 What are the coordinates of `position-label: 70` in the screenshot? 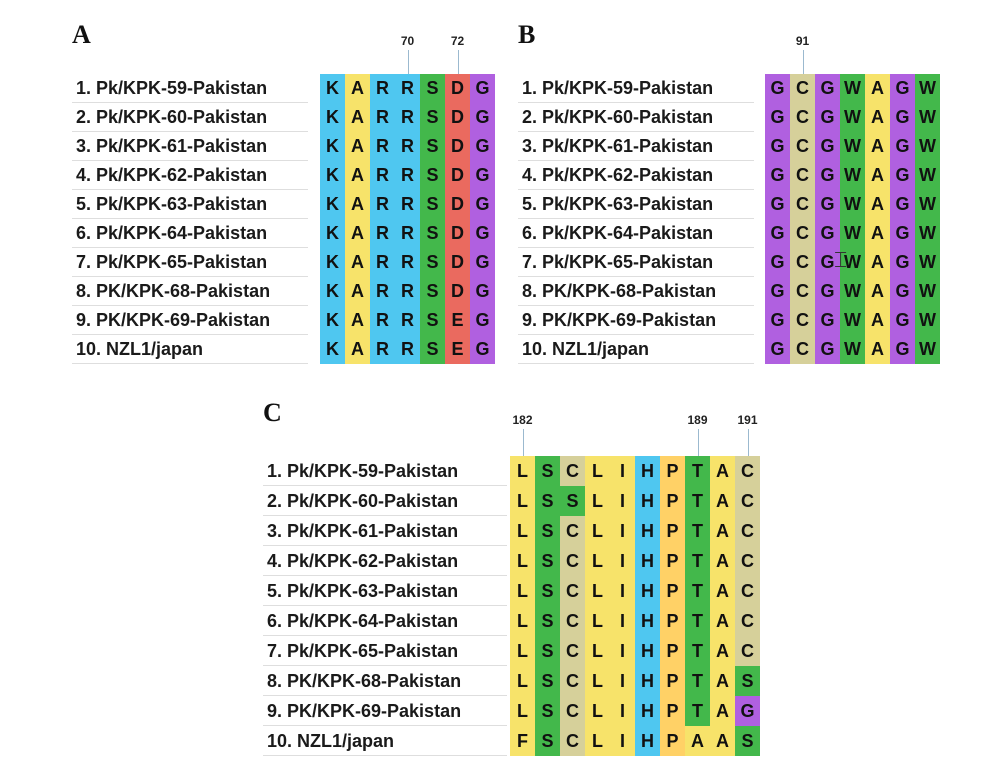 It's located at (407, 41).